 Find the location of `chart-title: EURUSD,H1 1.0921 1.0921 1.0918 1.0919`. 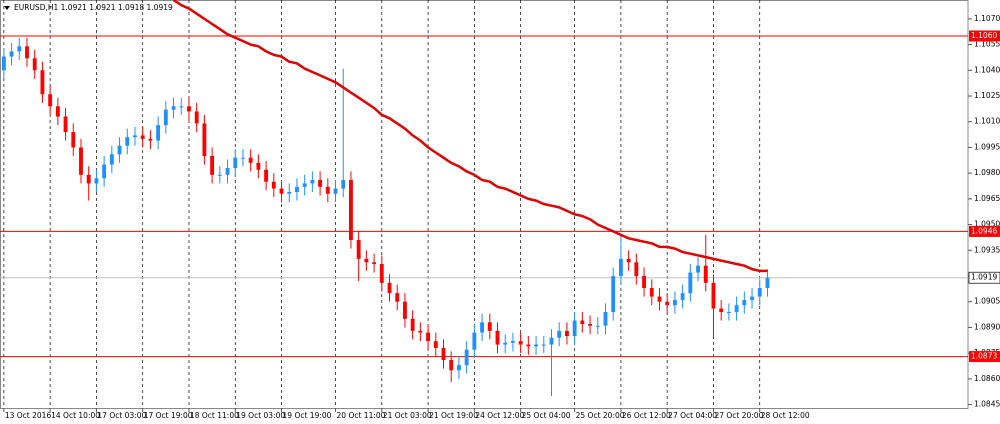

chart-title: EURUSD,H1 1.0921 1.0921 1.0918 1.0919 is located at coordinates (93, 7).